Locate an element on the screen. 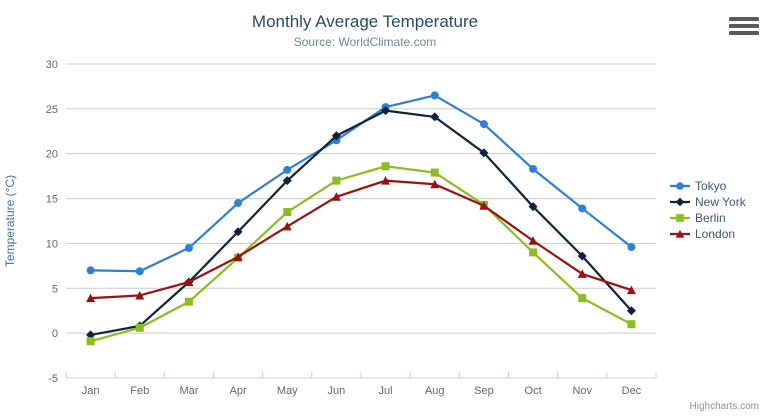  x-axis-label: Jul is located at coordinates (386, 391).